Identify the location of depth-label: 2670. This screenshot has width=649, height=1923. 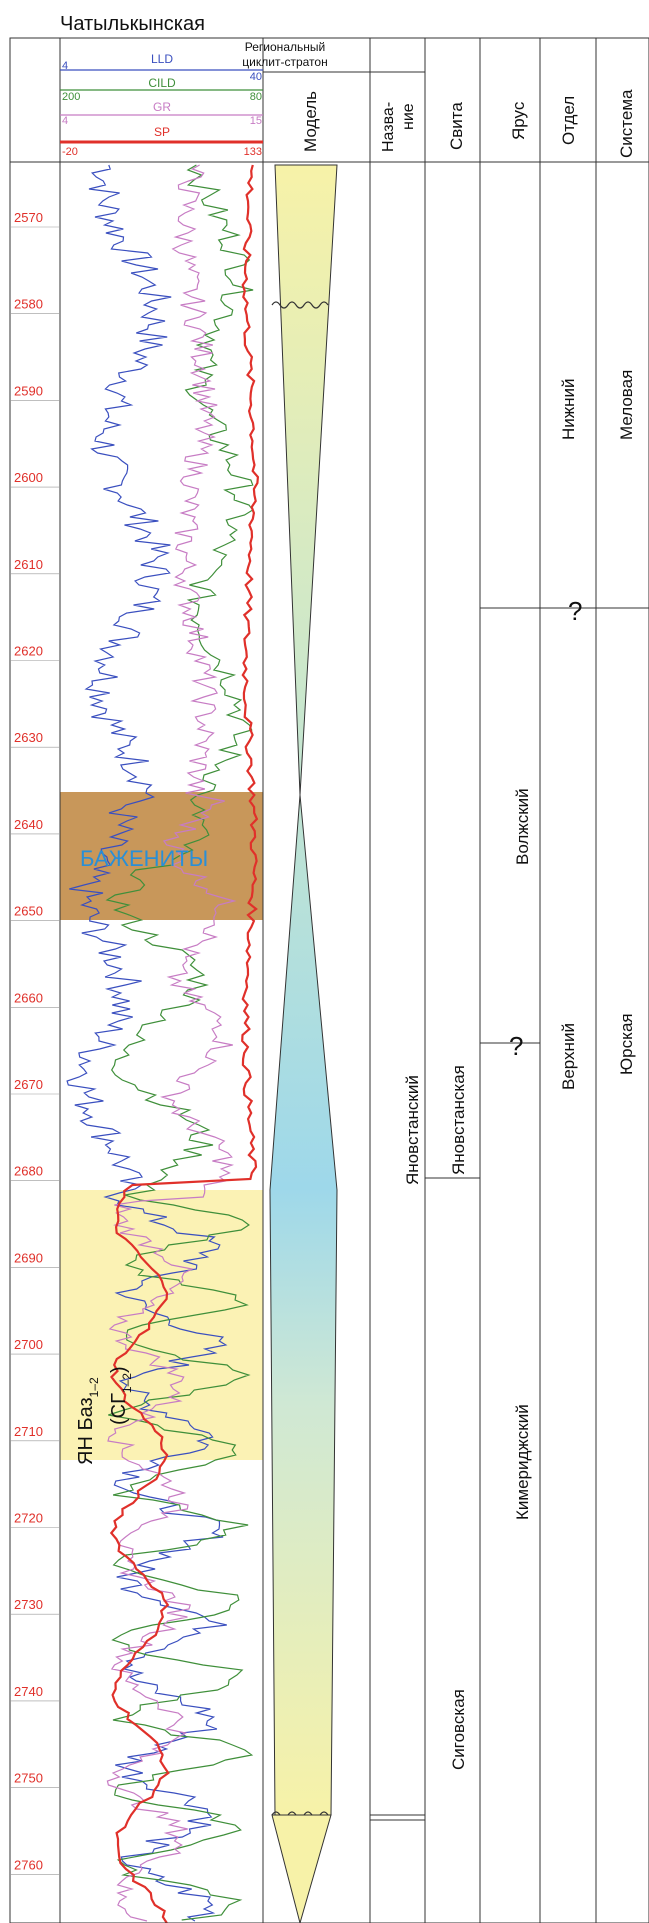
(28, 1084).